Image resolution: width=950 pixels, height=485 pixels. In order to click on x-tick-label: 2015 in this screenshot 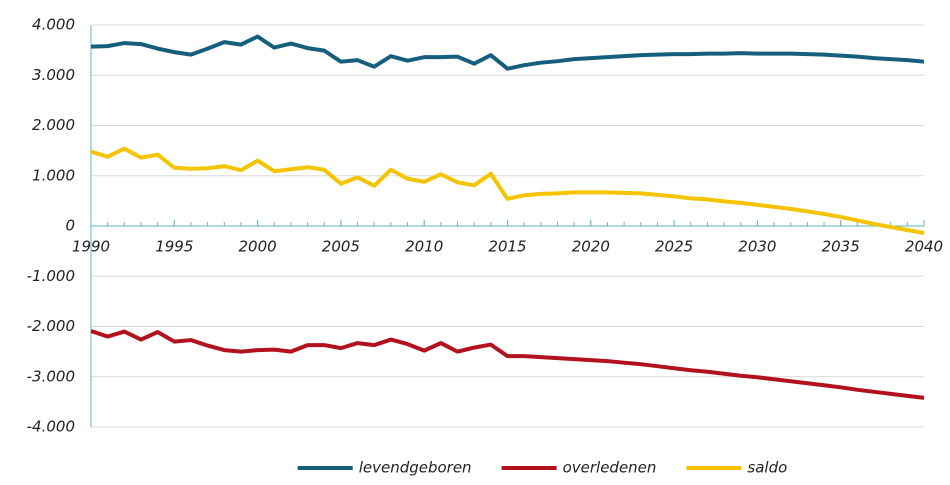, I will do `click(507, 247)`.